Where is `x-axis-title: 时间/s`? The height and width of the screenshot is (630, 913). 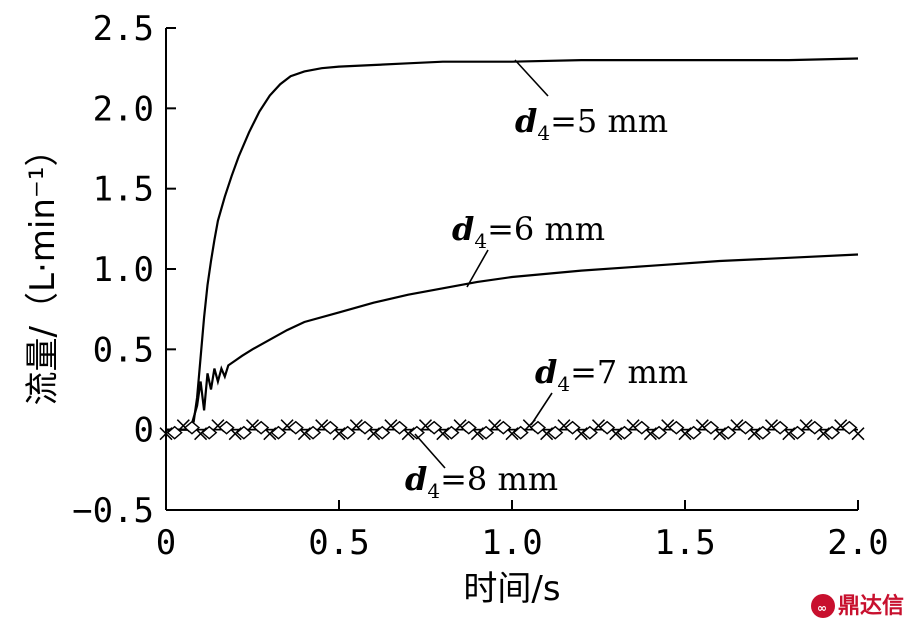
x-axis-title: 时间/s is located at coordinates (511, 589).